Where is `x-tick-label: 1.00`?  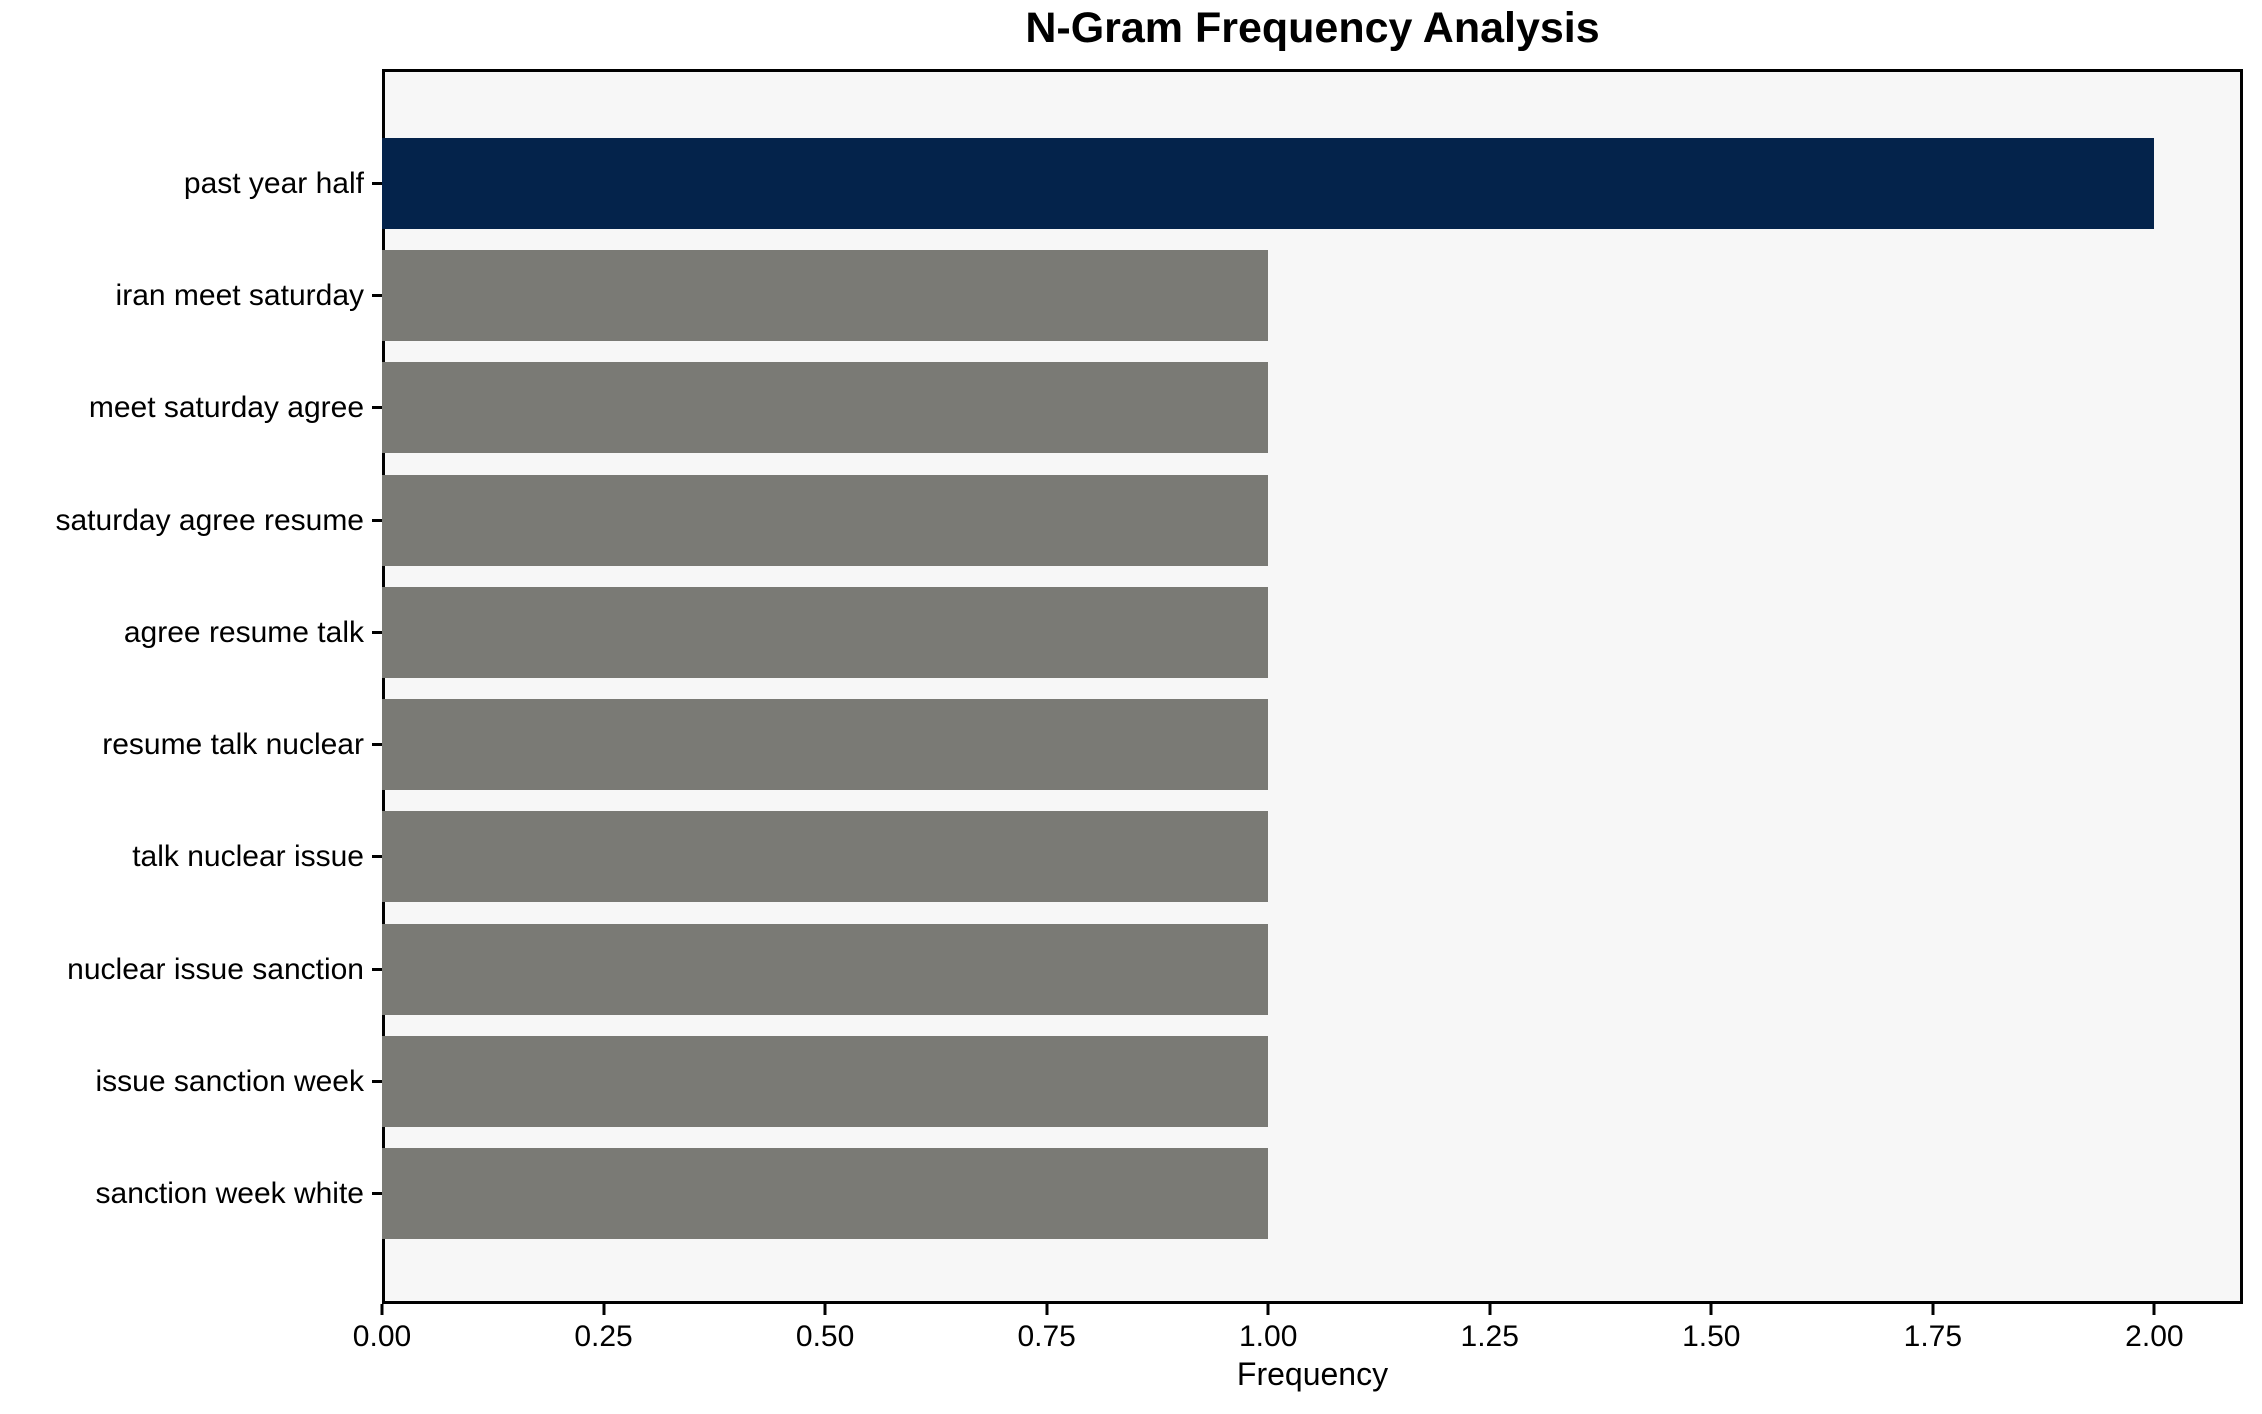
x-tick-label: 1.00 is located at coordinates (1268, 1336).